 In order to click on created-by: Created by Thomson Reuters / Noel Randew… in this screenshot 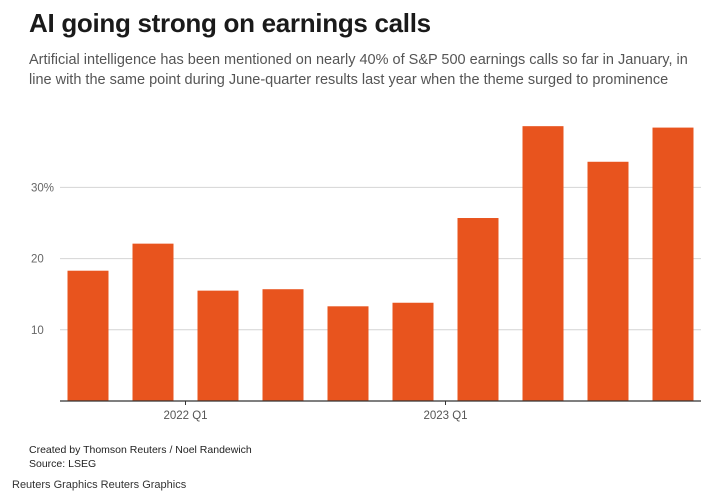, I will do `click(140, 450)`.